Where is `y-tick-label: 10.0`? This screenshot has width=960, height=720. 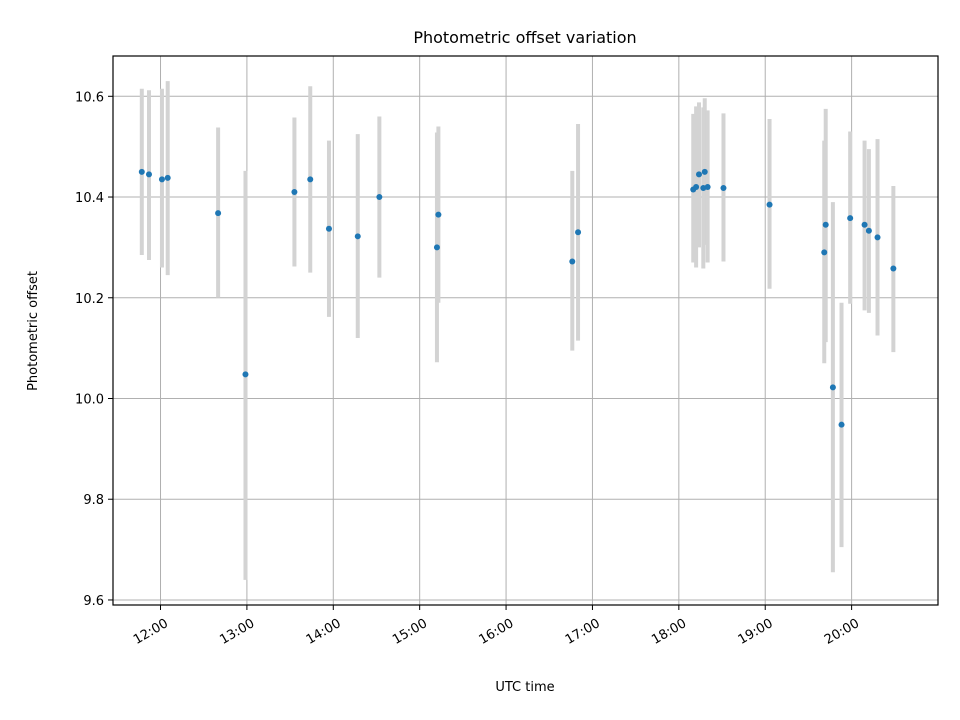 y-tick-label: 10.0 is located at coordinates (89, 399).